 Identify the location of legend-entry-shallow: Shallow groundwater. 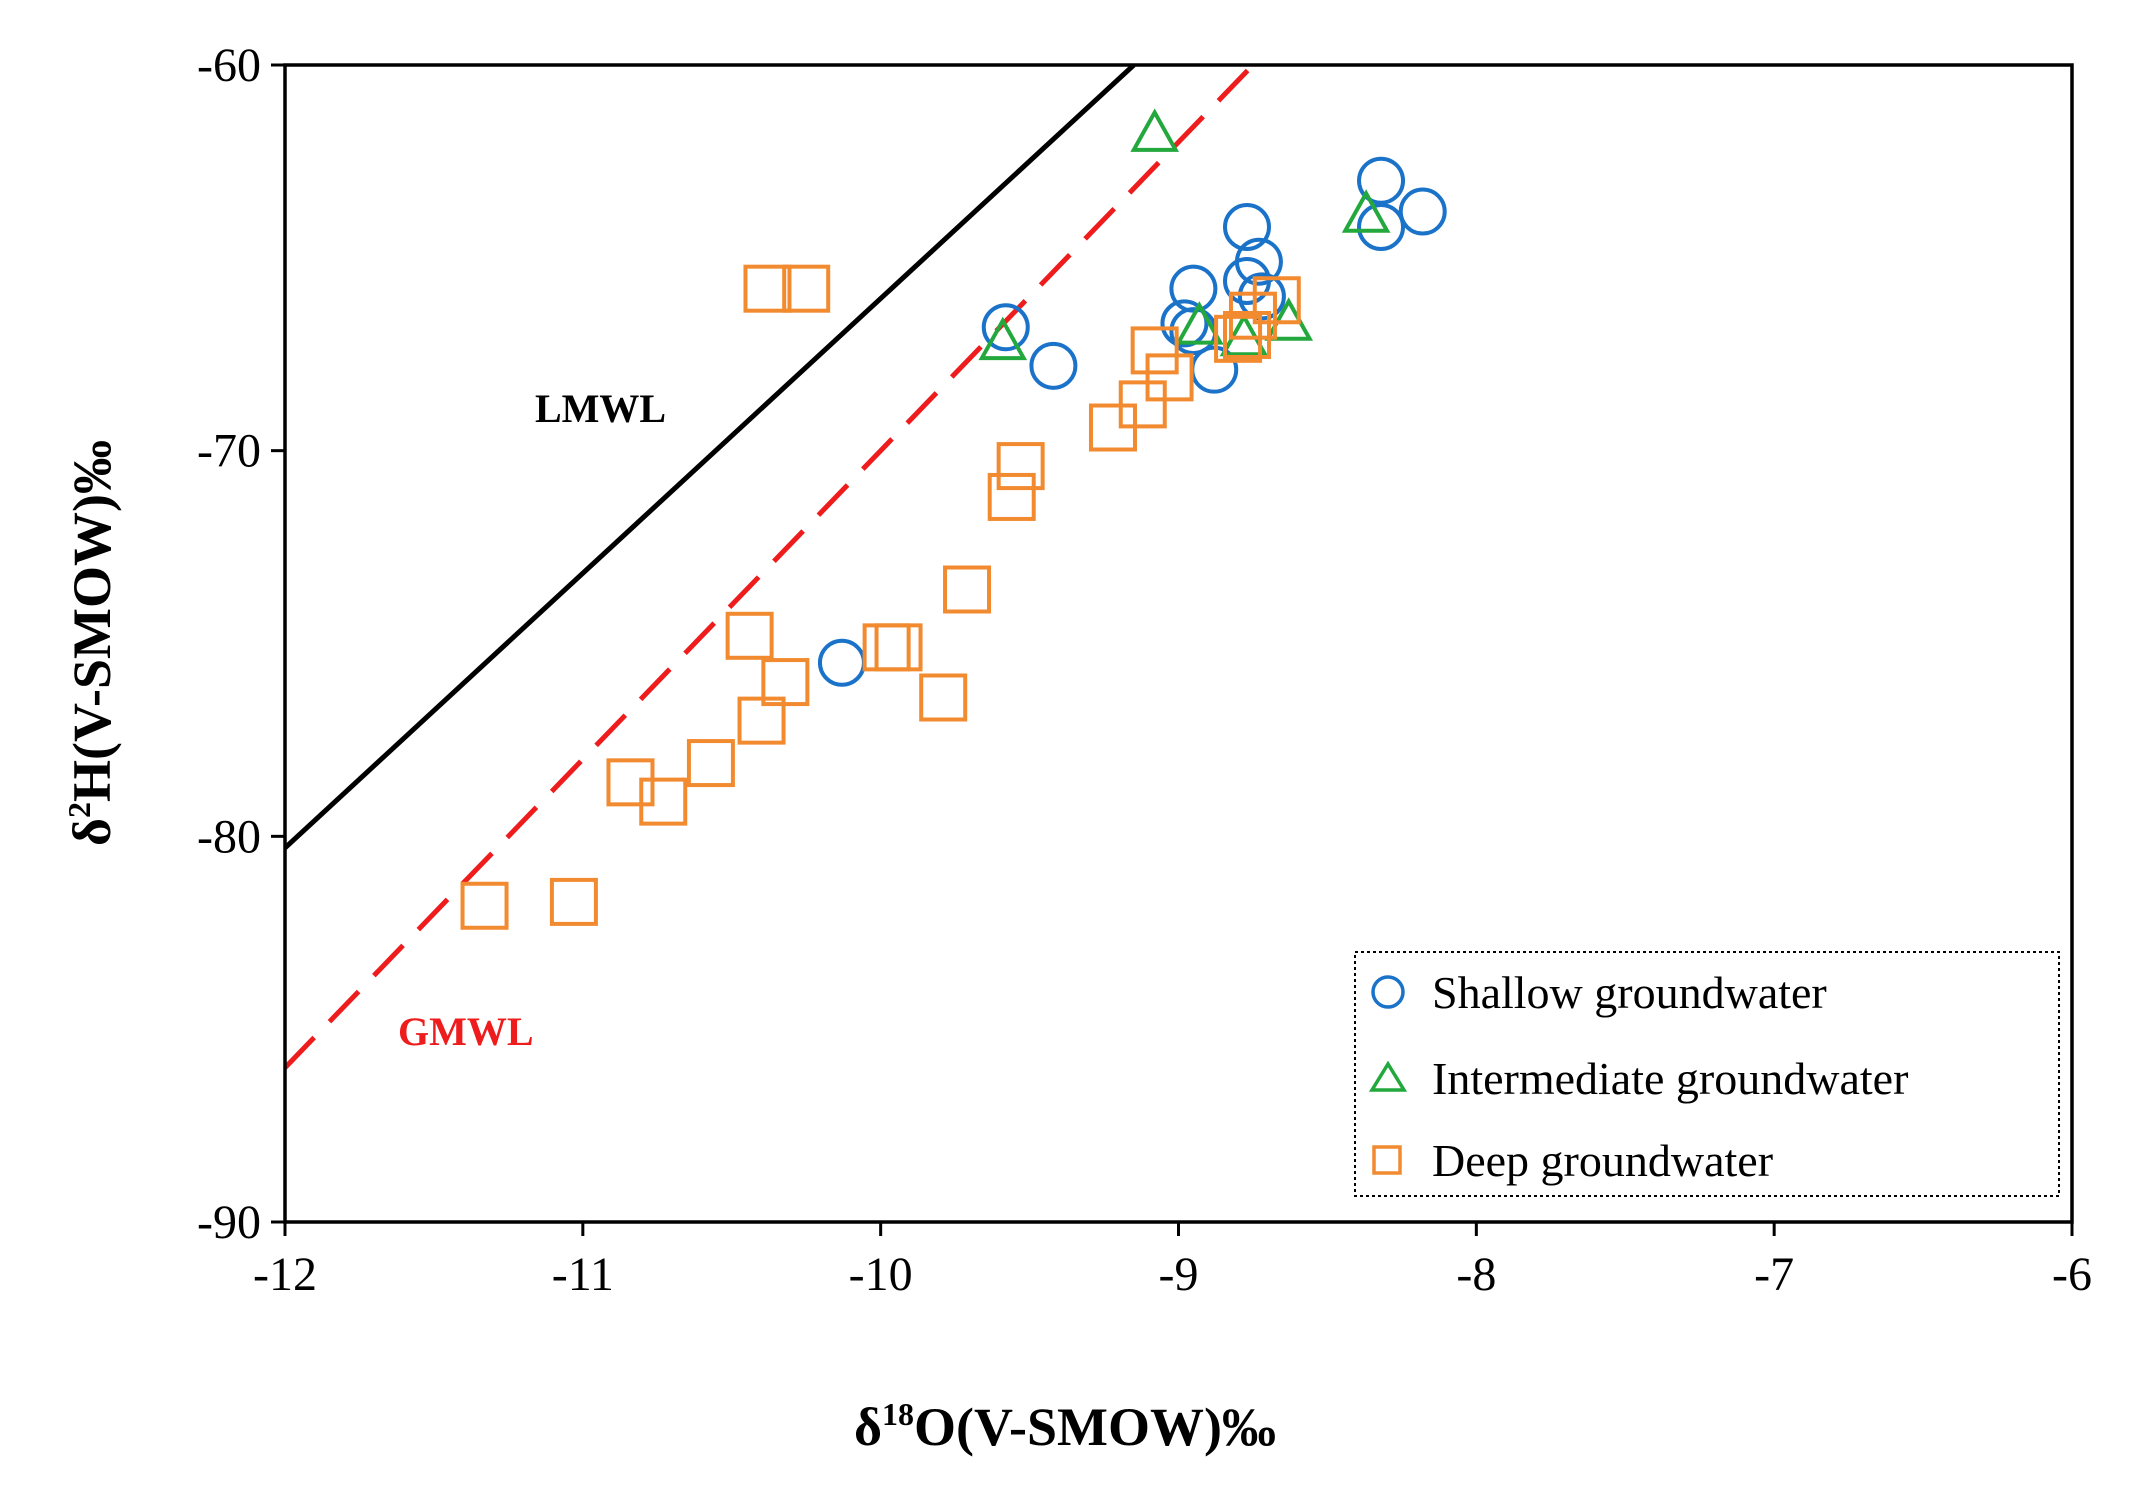
(1629, 992).